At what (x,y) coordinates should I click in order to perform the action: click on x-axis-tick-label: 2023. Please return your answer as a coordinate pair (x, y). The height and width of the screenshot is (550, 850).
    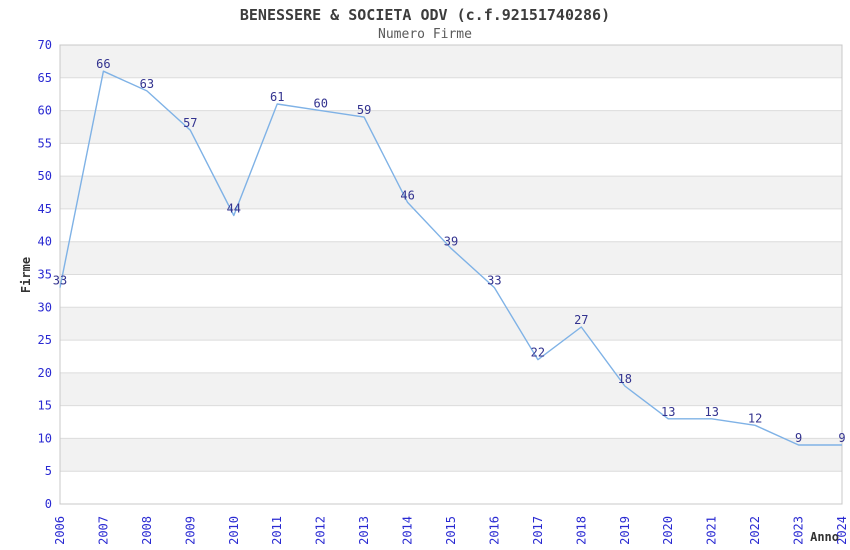
    Looking at the image, I should click on (799, 530).